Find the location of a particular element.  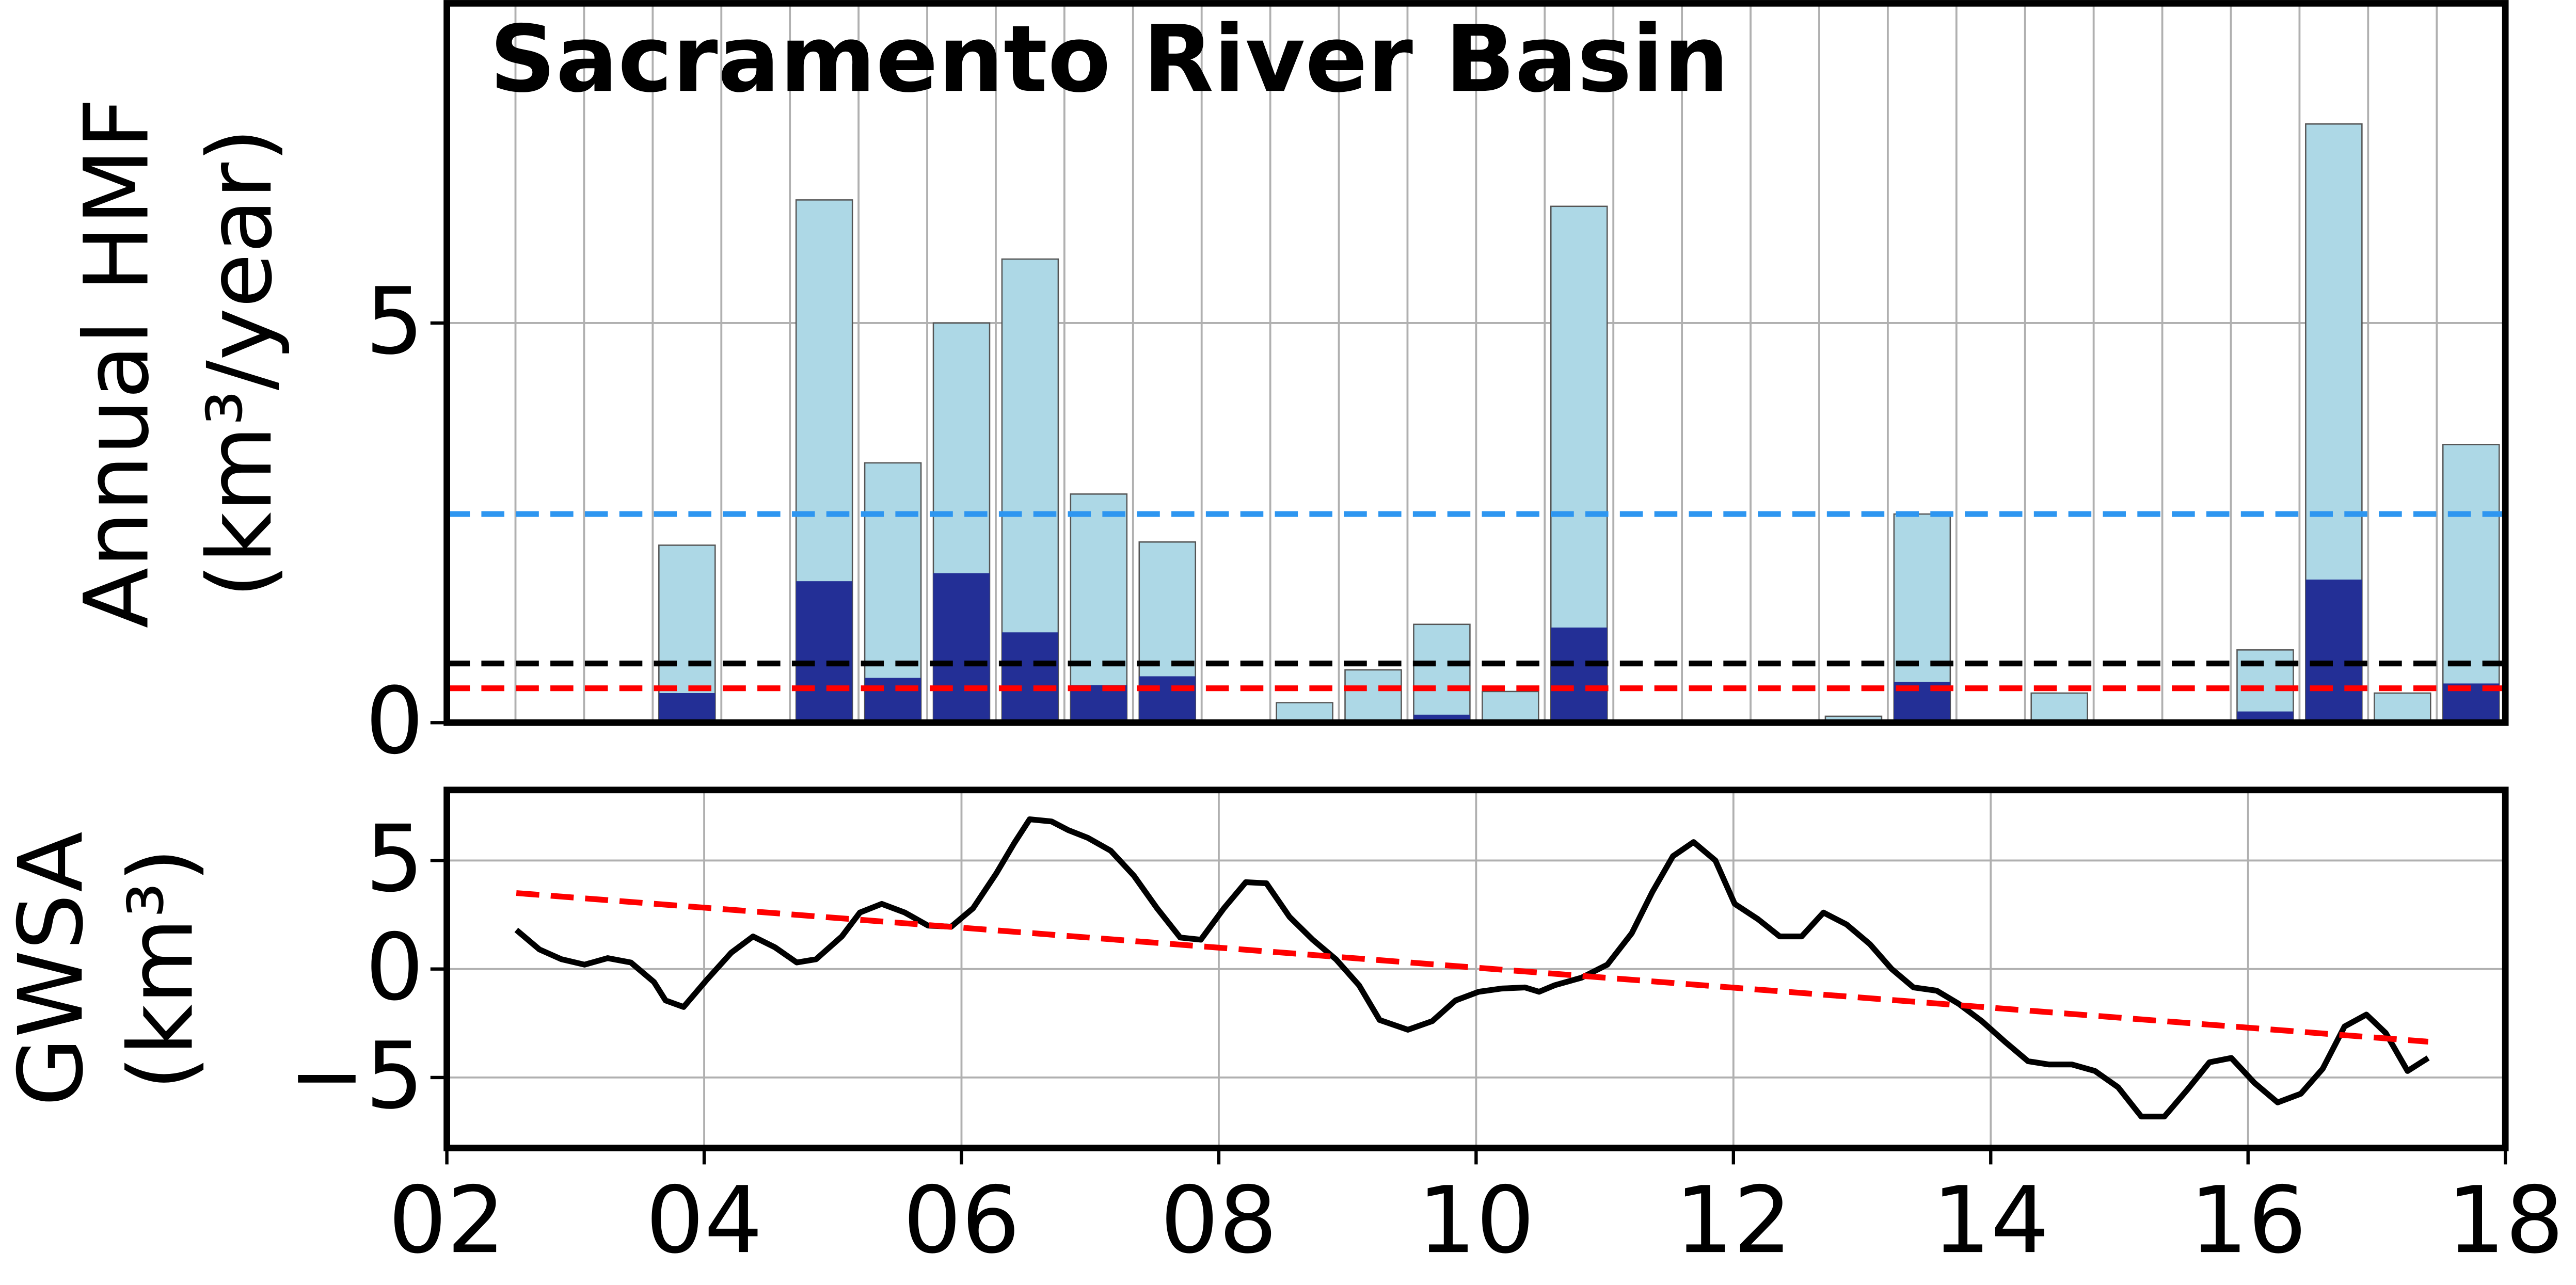

y-axis-label: Annual HMF is located at coordinates (117, 363).